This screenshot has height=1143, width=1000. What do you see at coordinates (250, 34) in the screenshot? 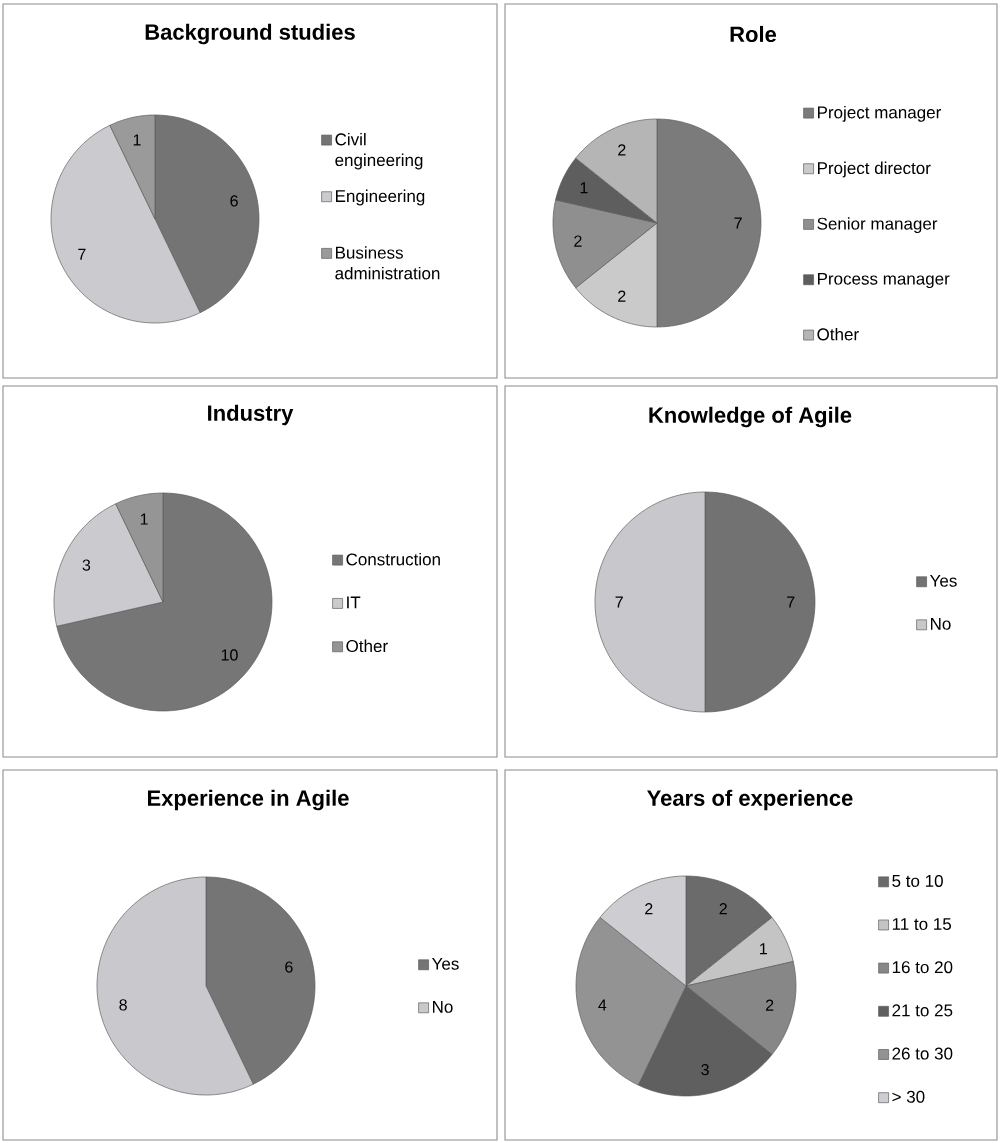
I see `chart-title: Background studies` at bounding box center [250, 34].